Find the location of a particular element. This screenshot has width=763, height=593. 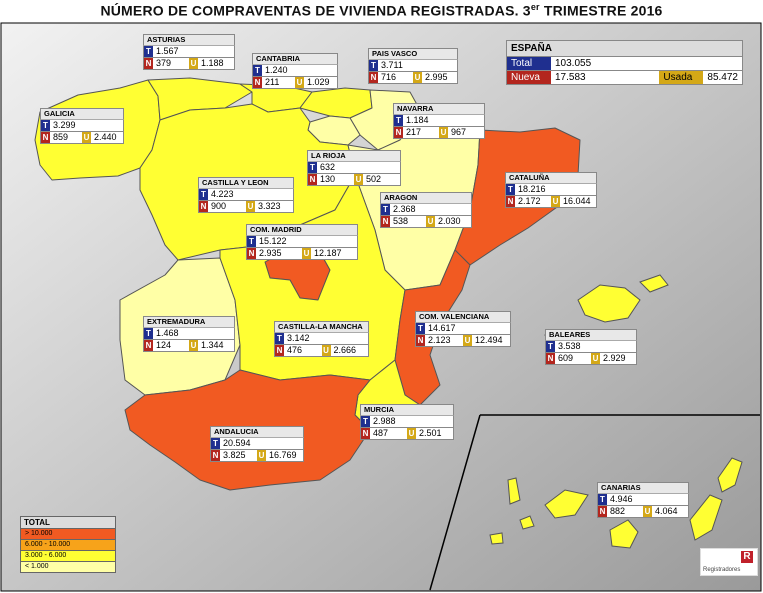

region-total-row: T 15.122 is located at coordinates (302, 241).